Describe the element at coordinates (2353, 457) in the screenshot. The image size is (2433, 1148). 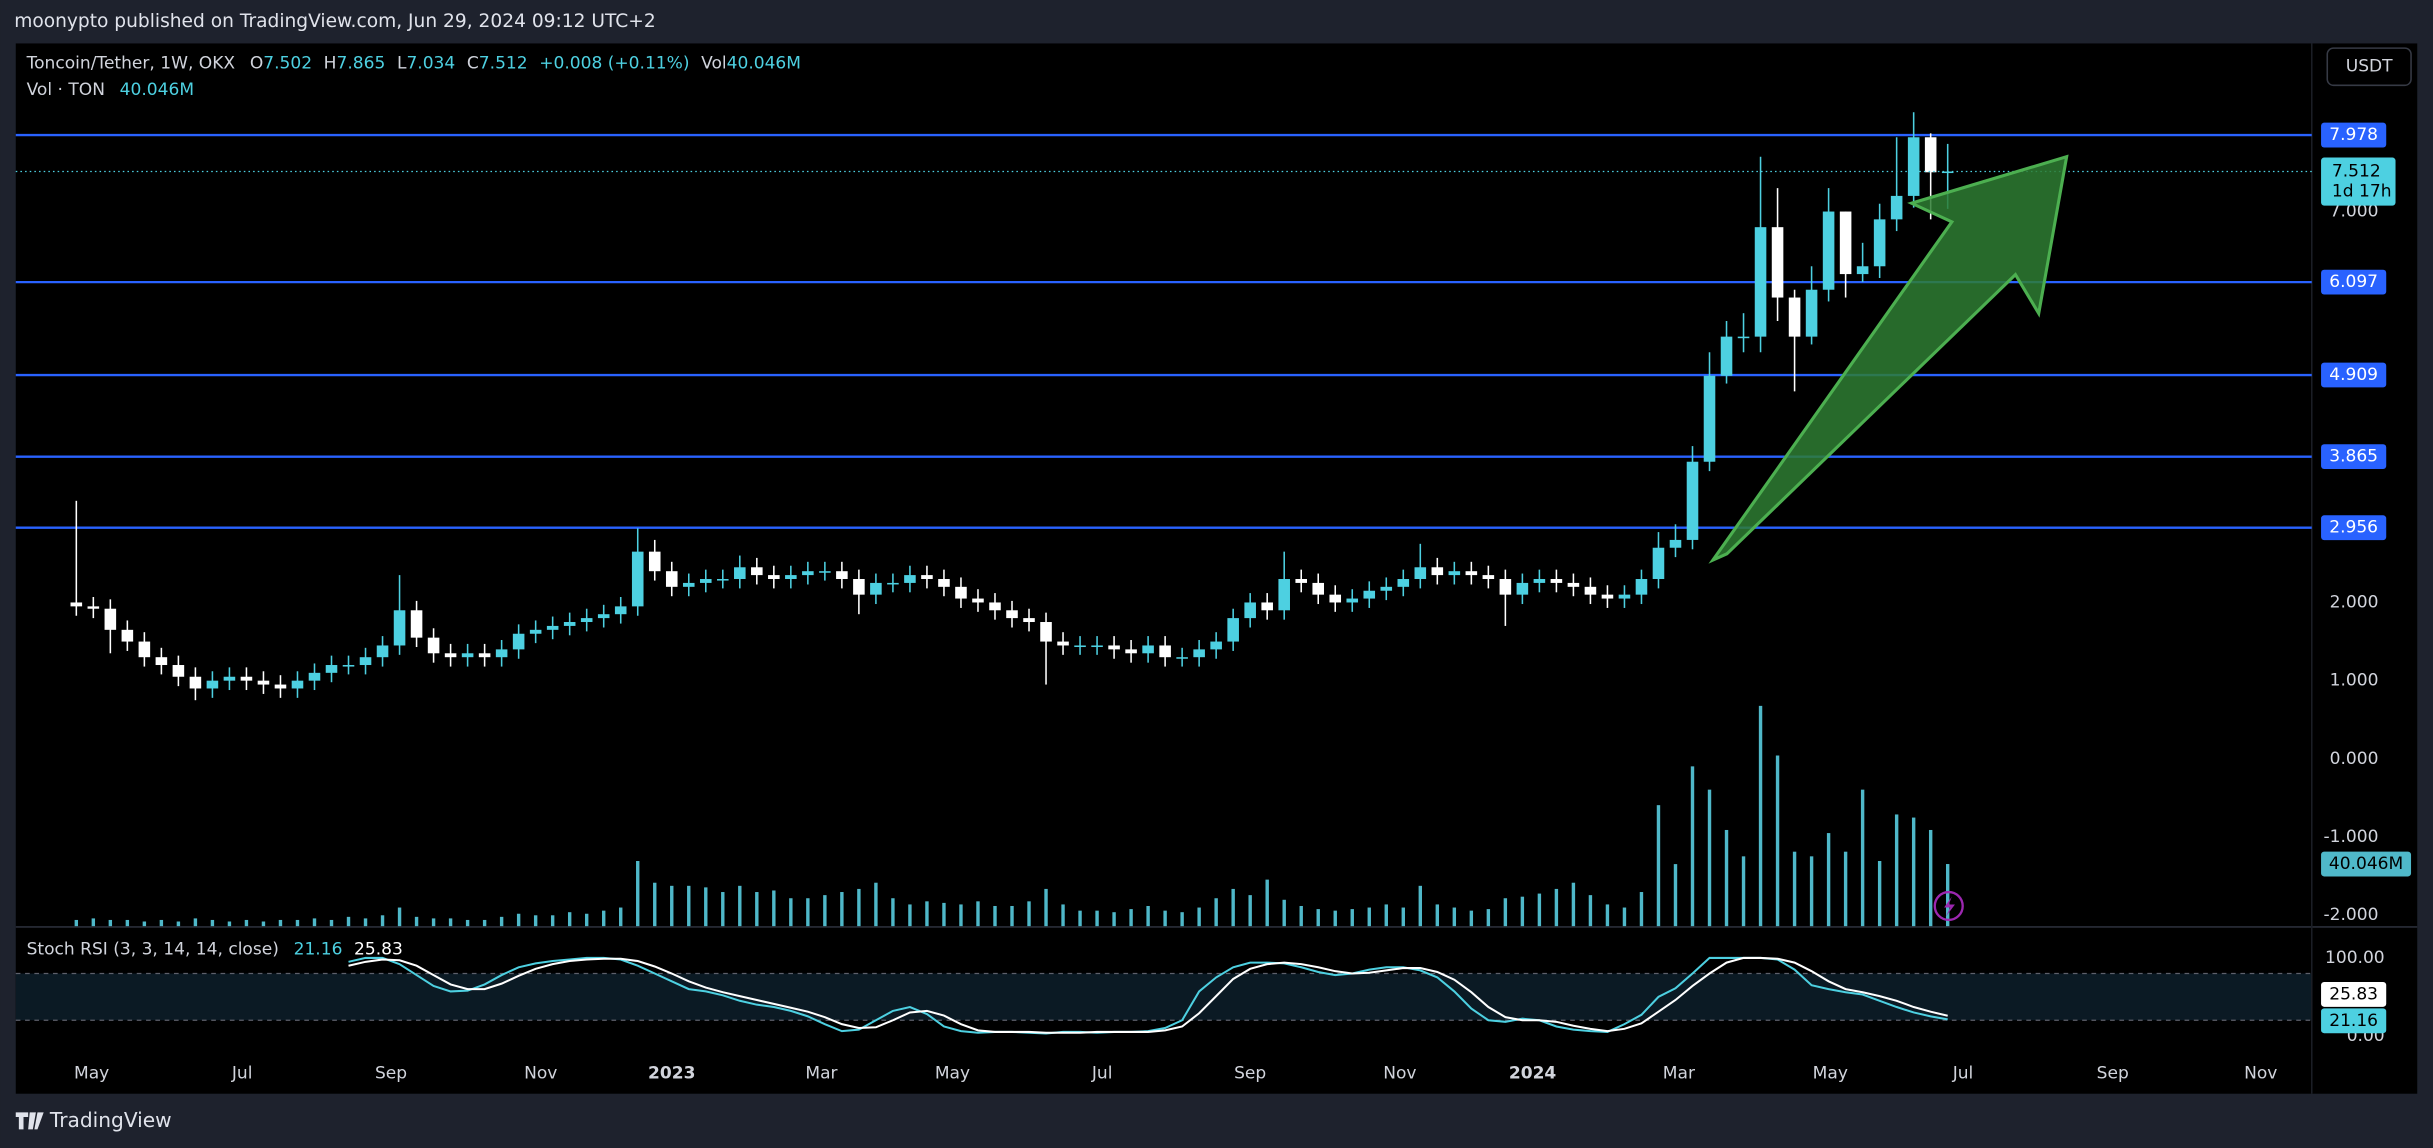
I see `level-tag-label: 3.865` at that location.